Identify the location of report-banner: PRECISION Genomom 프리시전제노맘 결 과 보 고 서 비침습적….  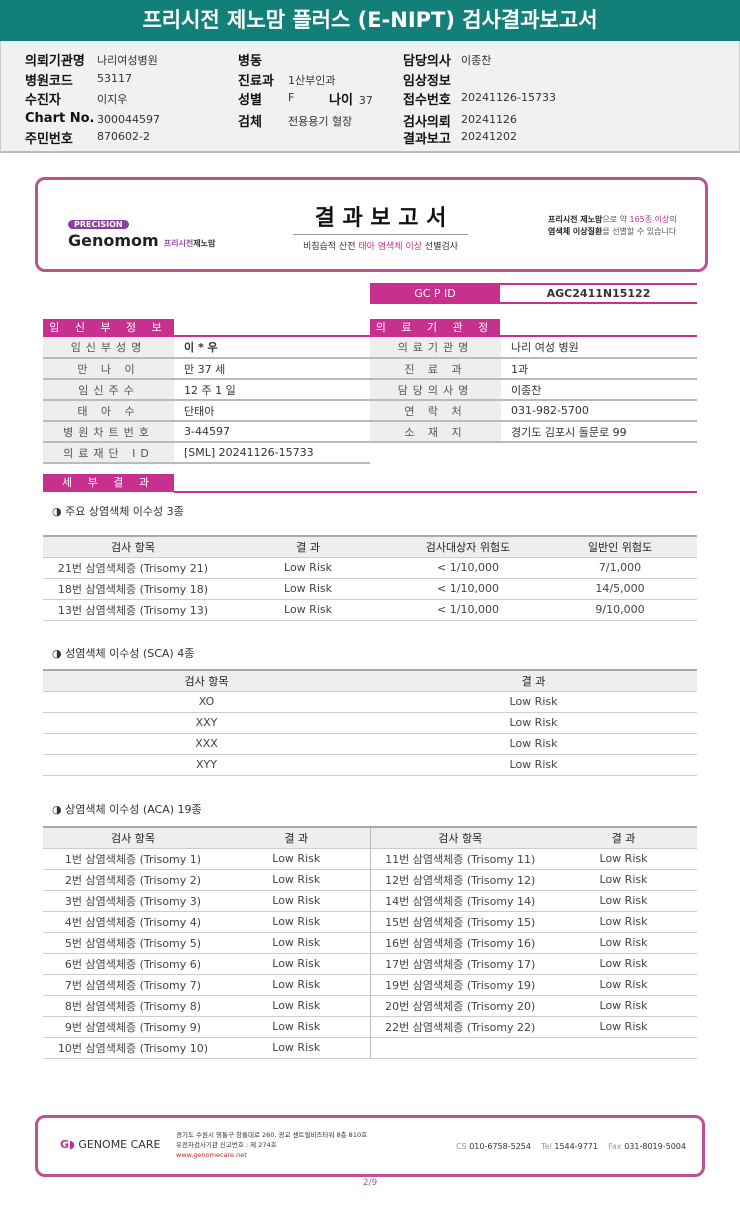
(371, 224).